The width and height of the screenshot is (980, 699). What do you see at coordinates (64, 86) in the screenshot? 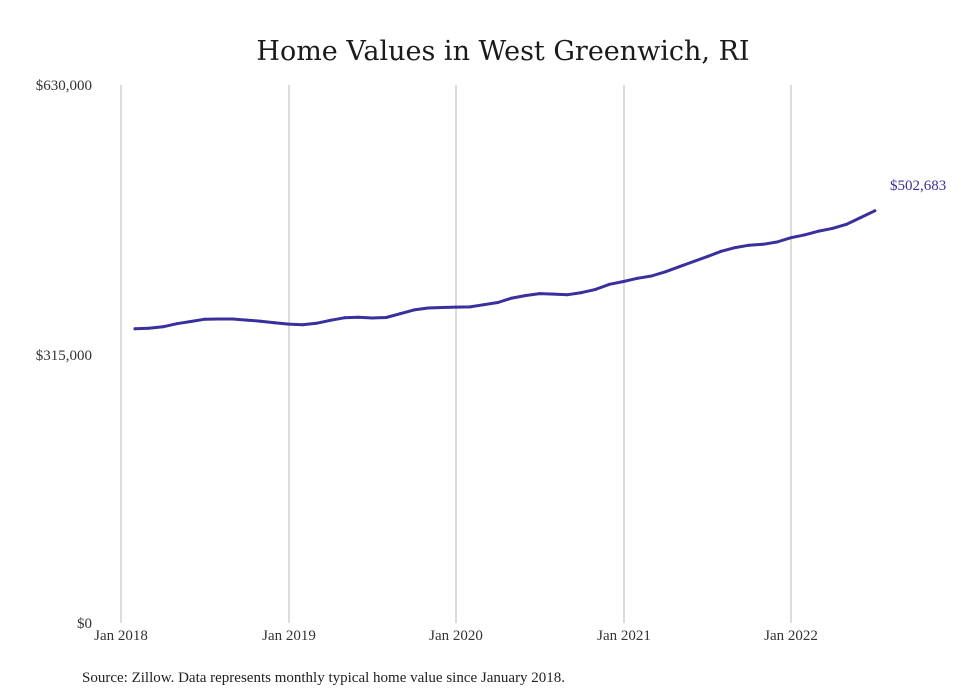
I see `y-tick-label-630000: $630,000` at bounding box center [64, 86].